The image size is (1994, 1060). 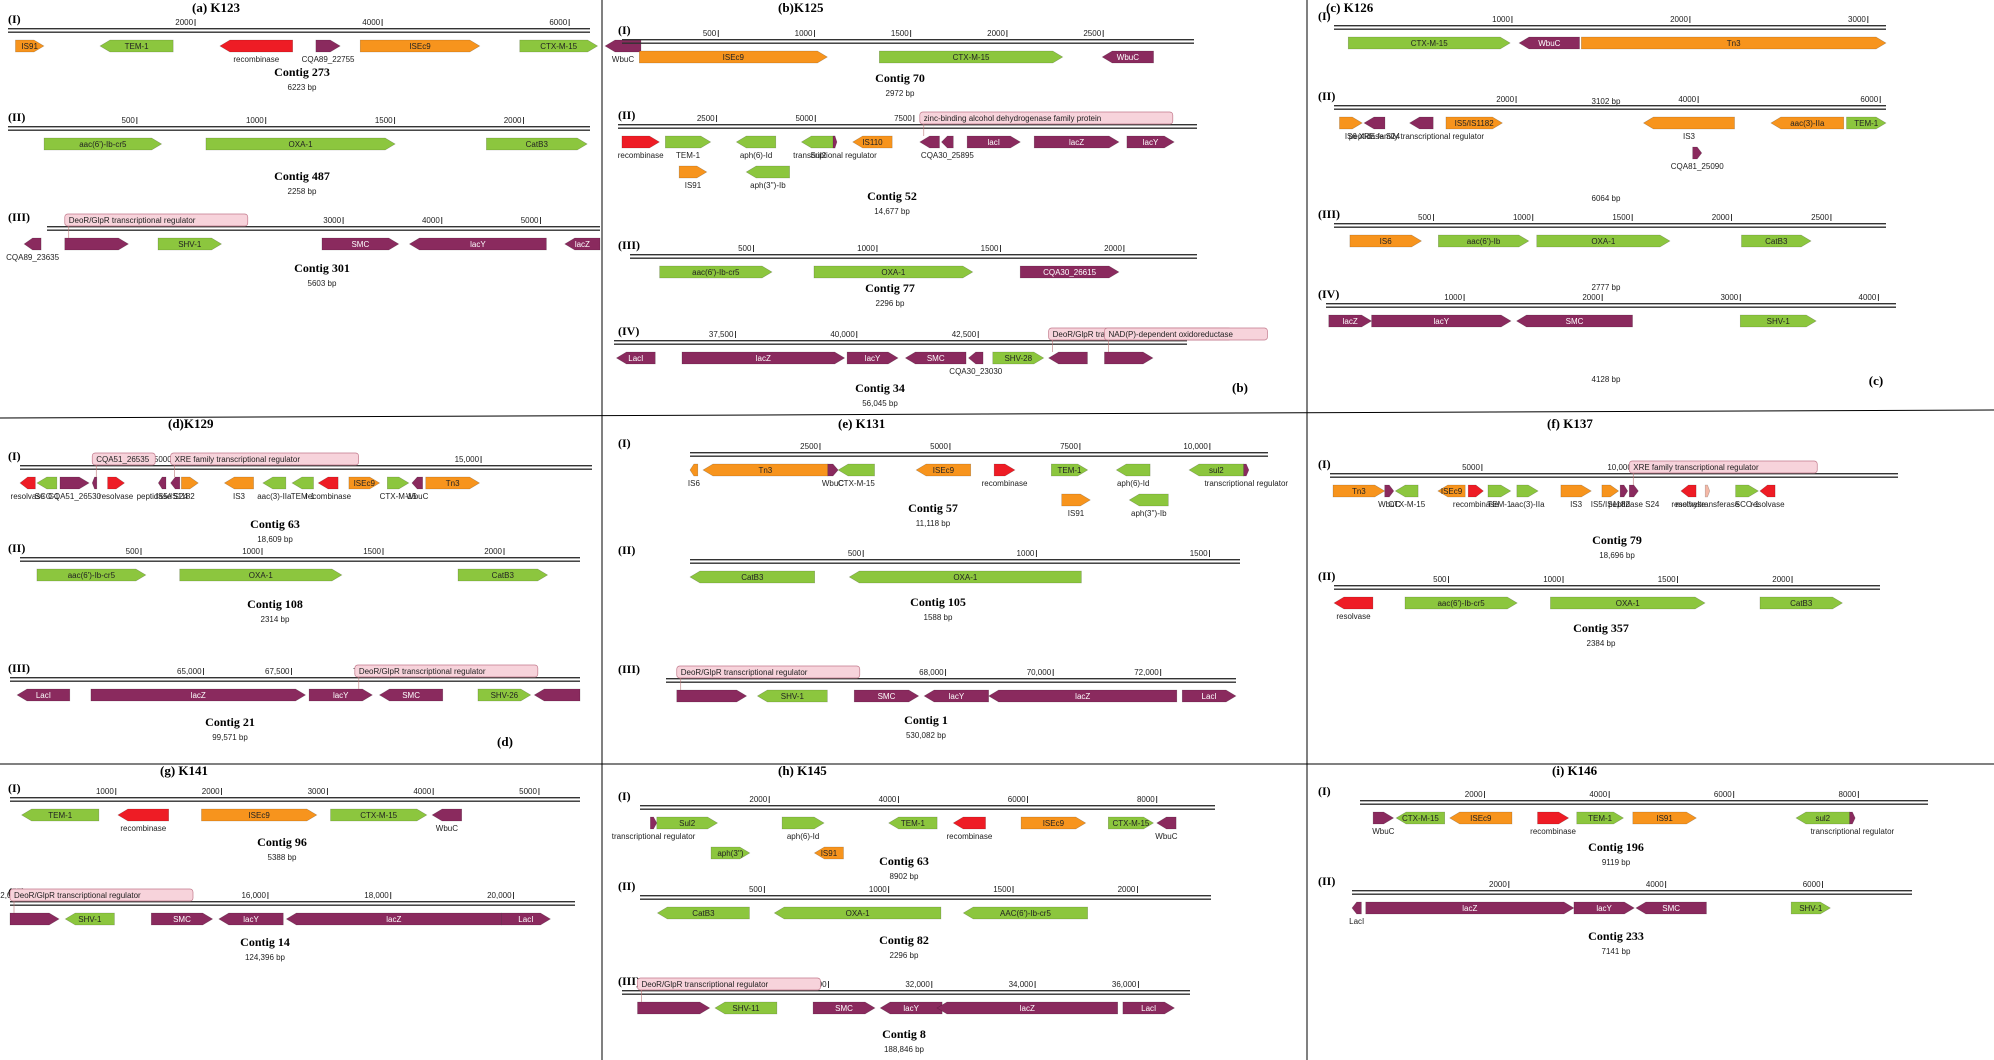 I want to click on gene-label: SCO-1, so click(x=1747, y=504).